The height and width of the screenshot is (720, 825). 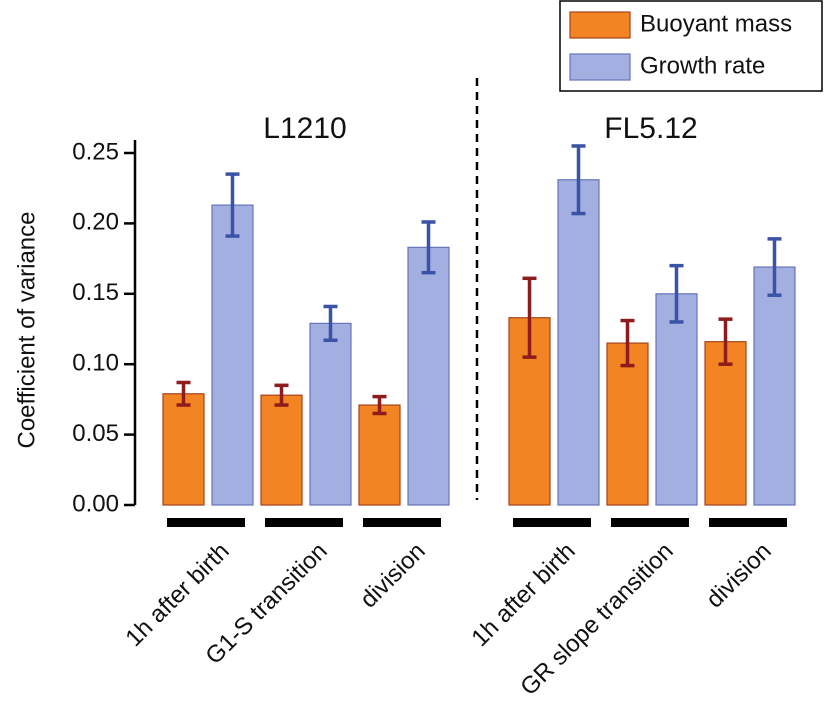 I want to click on legend-label: Buoyant mass, so click(x=716, y=23).